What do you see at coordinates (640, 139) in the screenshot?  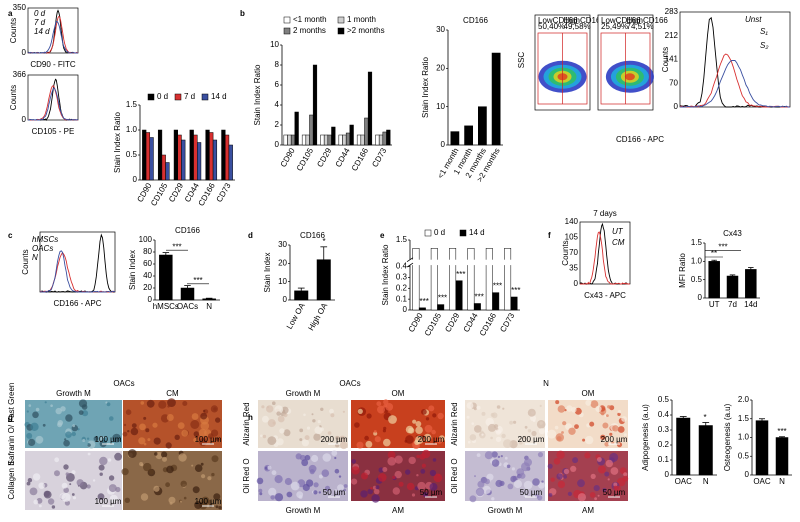 I see `x-axis-label: CD166 - APC` at bounding box center [640, 139].